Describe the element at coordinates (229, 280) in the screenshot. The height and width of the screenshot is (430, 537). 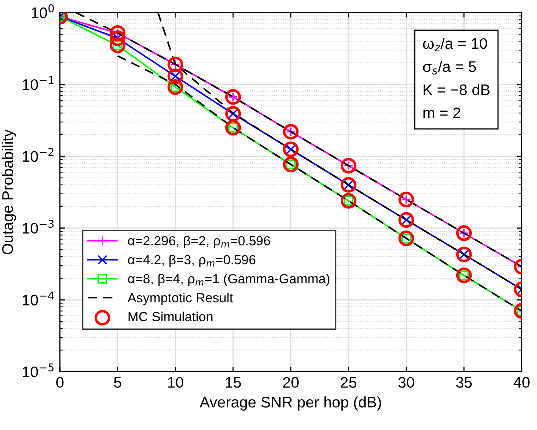
I see `legend-label: α=8, β=4, ρ$_{m}$=1 (Gamma-Gamma)` at that location.